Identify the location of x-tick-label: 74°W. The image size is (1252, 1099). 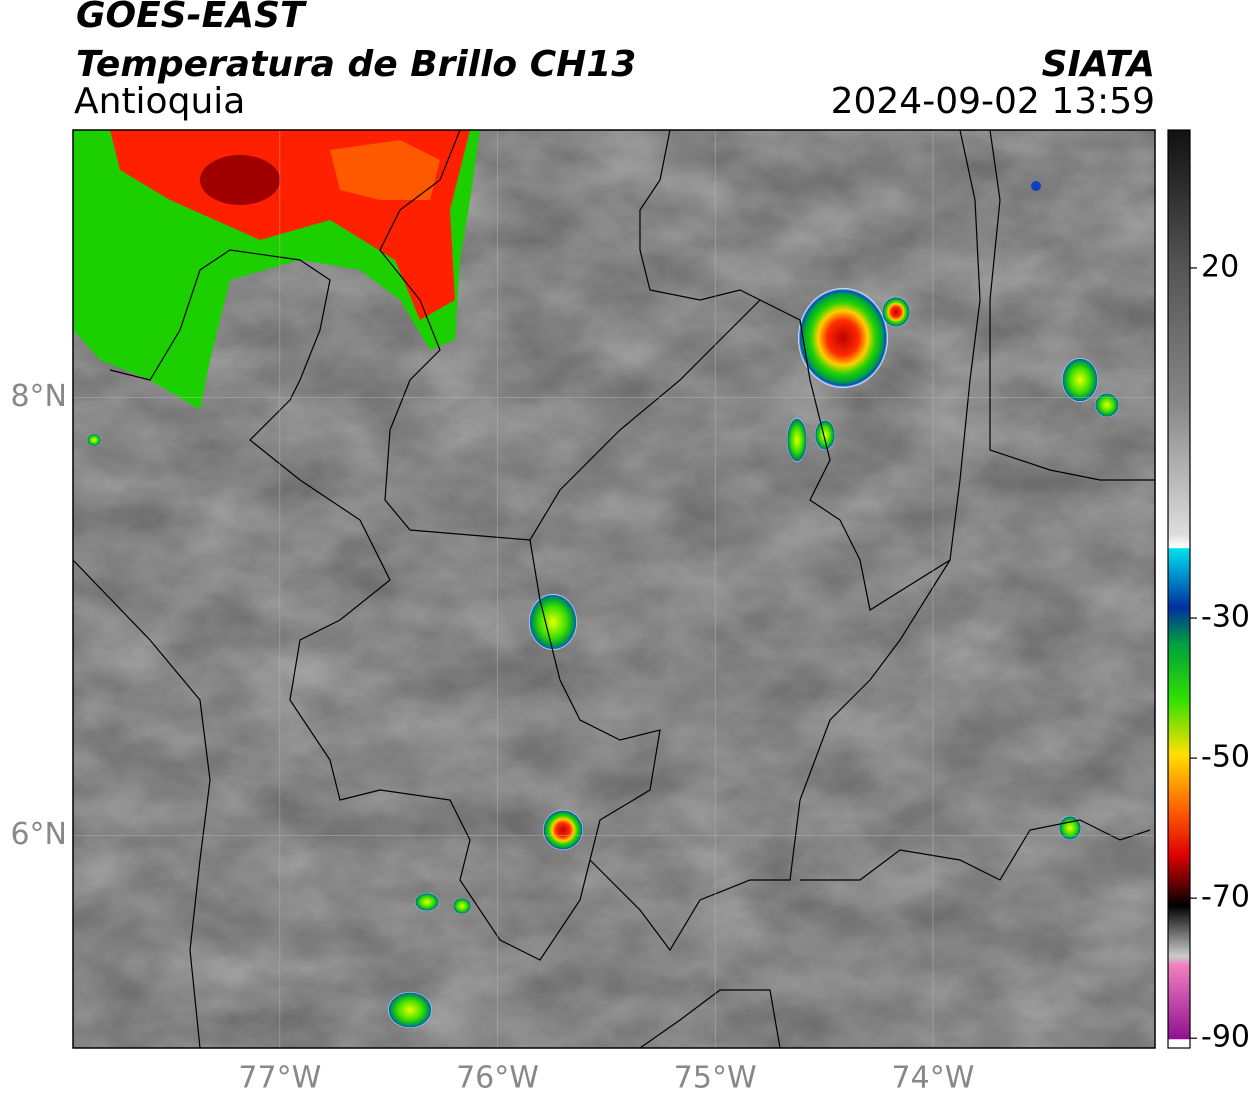
(933, 1078).